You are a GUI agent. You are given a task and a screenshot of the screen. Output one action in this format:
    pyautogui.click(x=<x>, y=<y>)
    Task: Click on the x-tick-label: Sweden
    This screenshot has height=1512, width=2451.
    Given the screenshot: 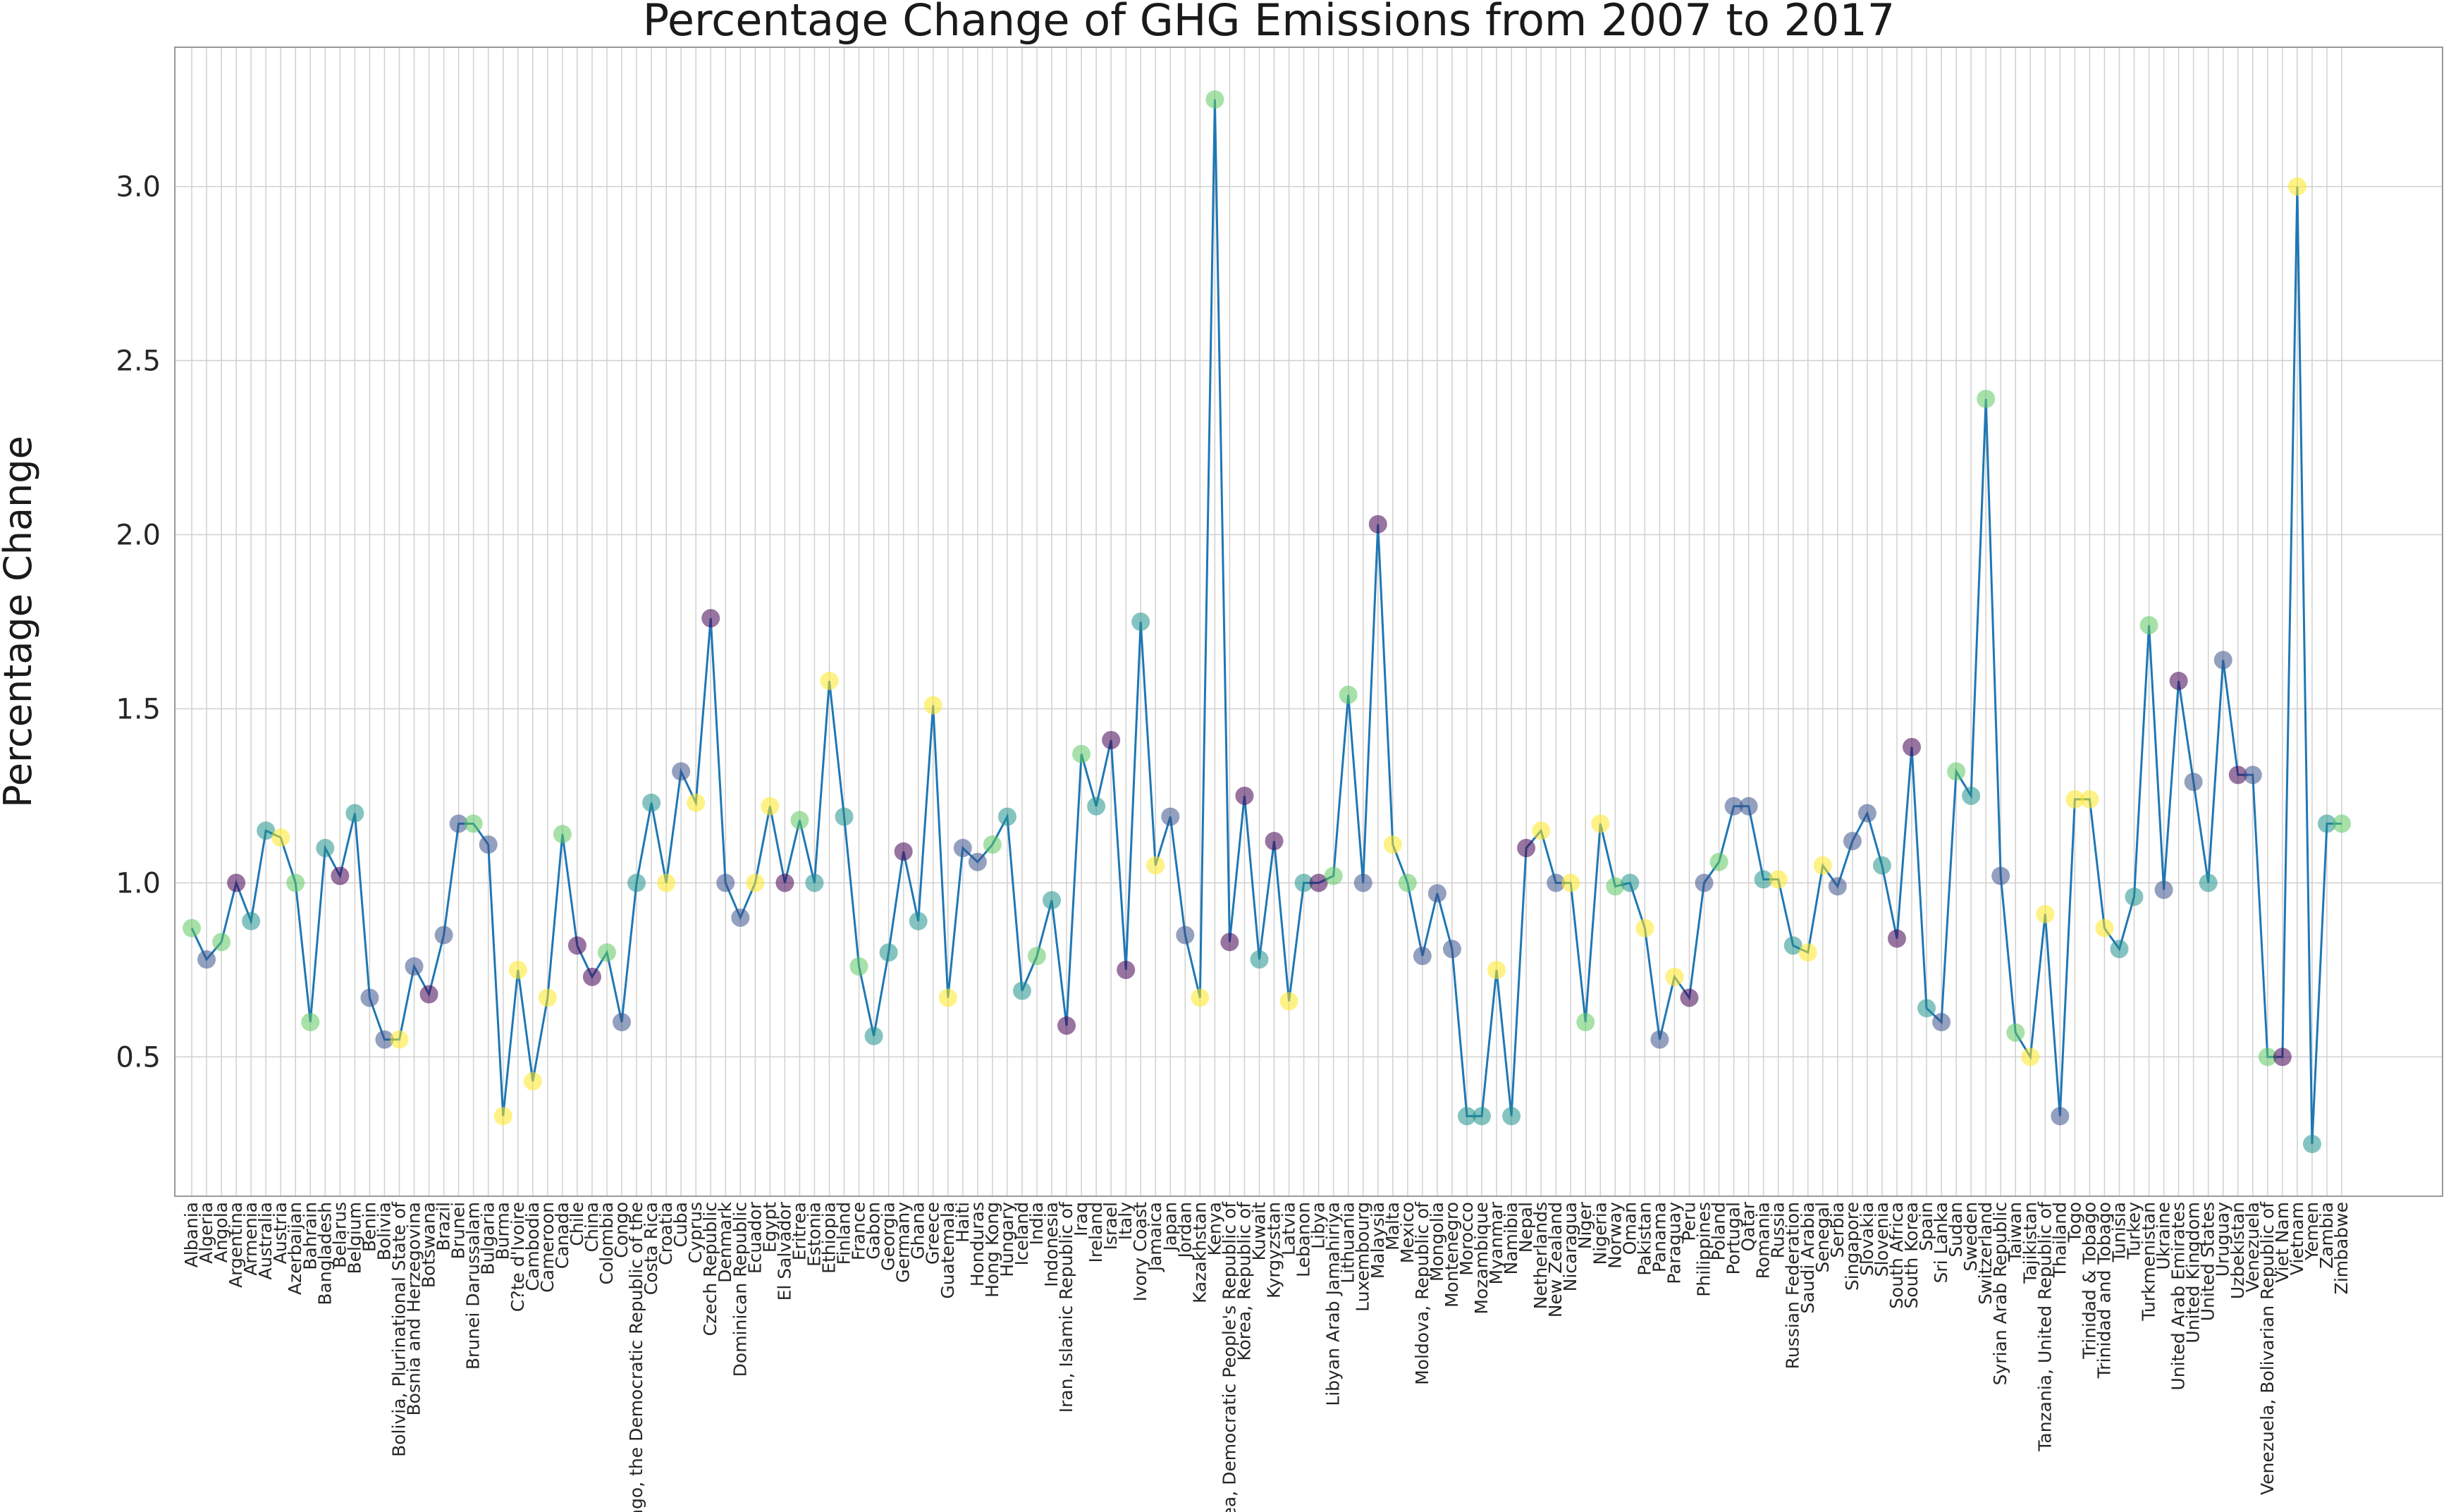 What is the action you would take?
    pyautogui.click(x=1970, y=1237)
    